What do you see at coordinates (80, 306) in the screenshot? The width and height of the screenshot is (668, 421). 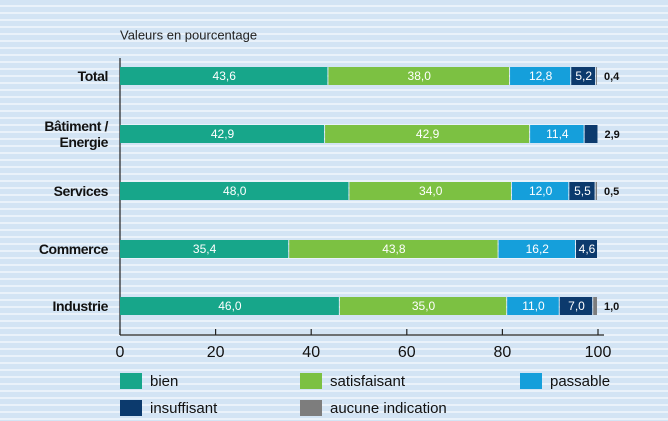 I see `category-label: Industrie` at bounding box center [80, 306].